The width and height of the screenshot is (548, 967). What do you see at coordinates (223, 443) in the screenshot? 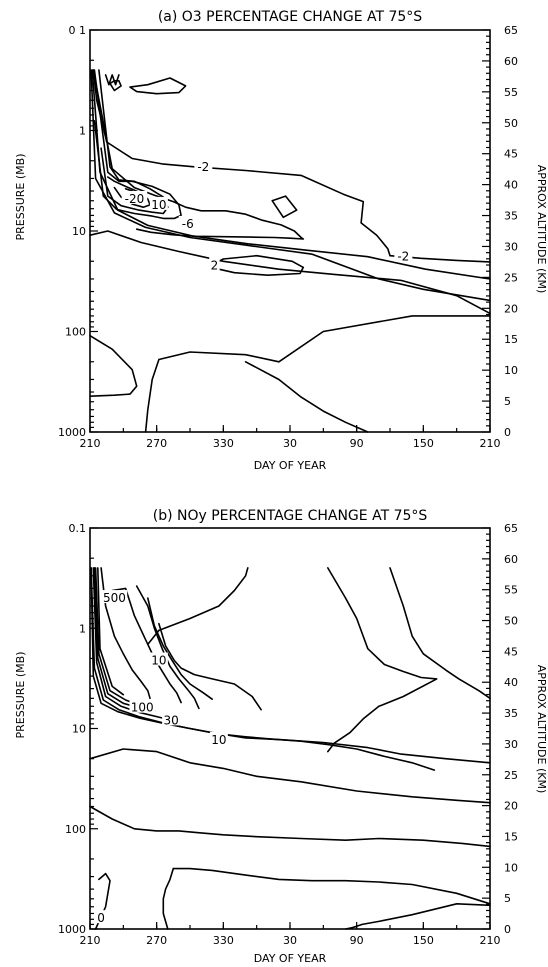
I see `panel-a-x-tick-label: 330` at bounding box center [223, 443].